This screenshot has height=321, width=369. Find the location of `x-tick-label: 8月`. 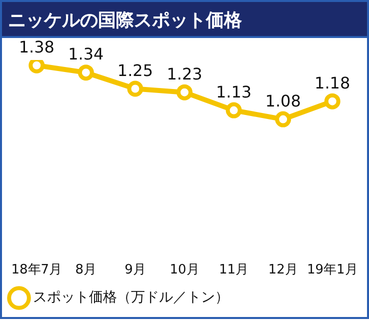

x-tick-label: 8月 is located at coordinates (86, 270).